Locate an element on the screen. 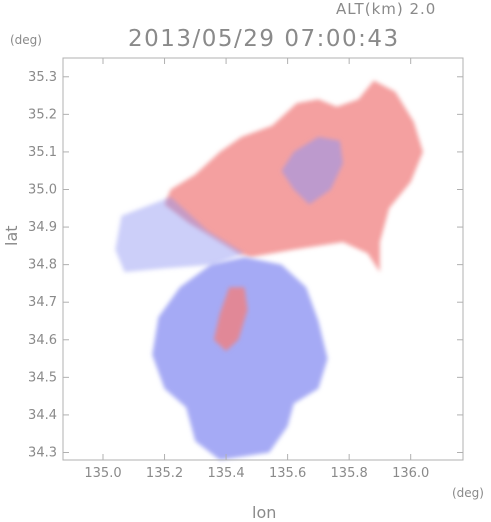 Image resolution: width=491 pixels, height=522 pixels. timestamp-title: 2013/05/29 07:00:43 is located at coordinates (264, 39).